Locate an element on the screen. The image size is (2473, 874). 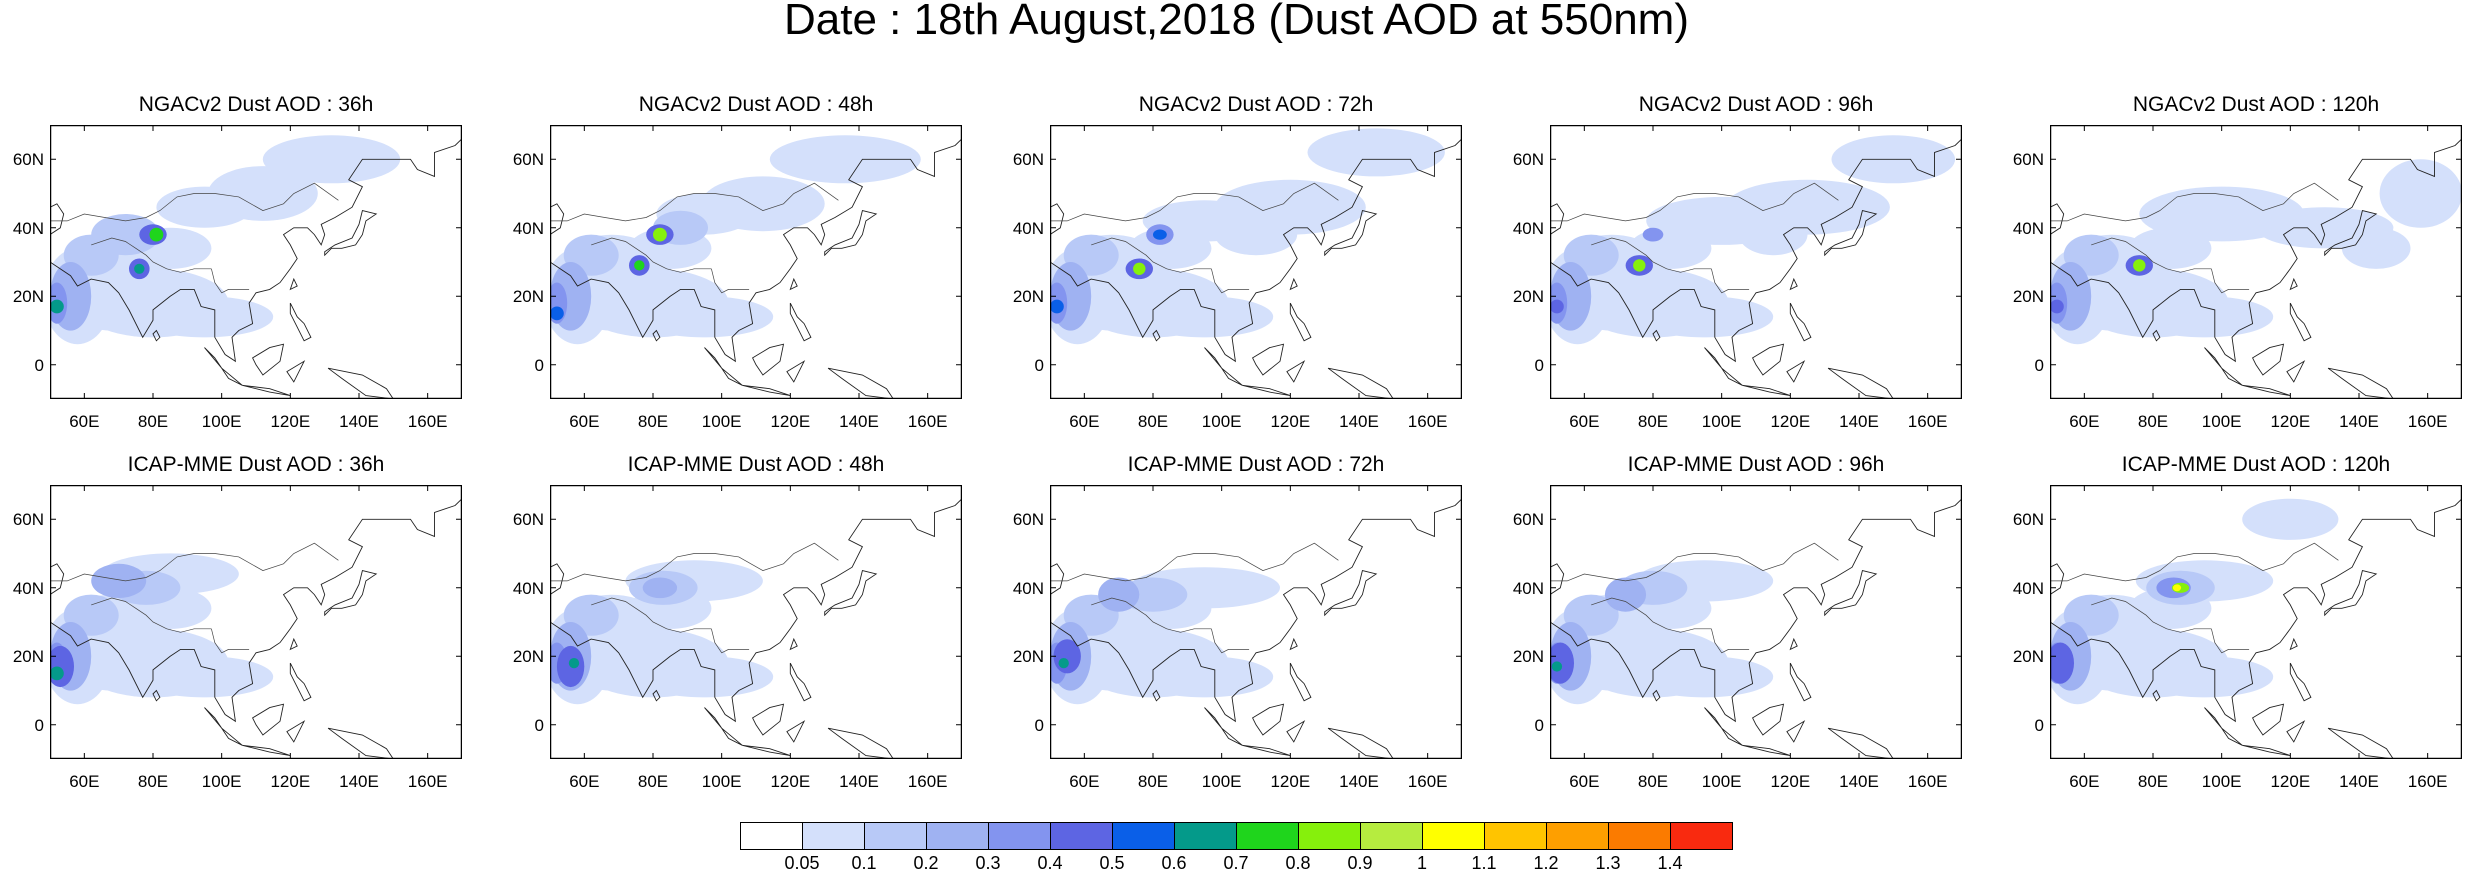
colorbar-label: 0.1 is located at coordinates (864, 863).